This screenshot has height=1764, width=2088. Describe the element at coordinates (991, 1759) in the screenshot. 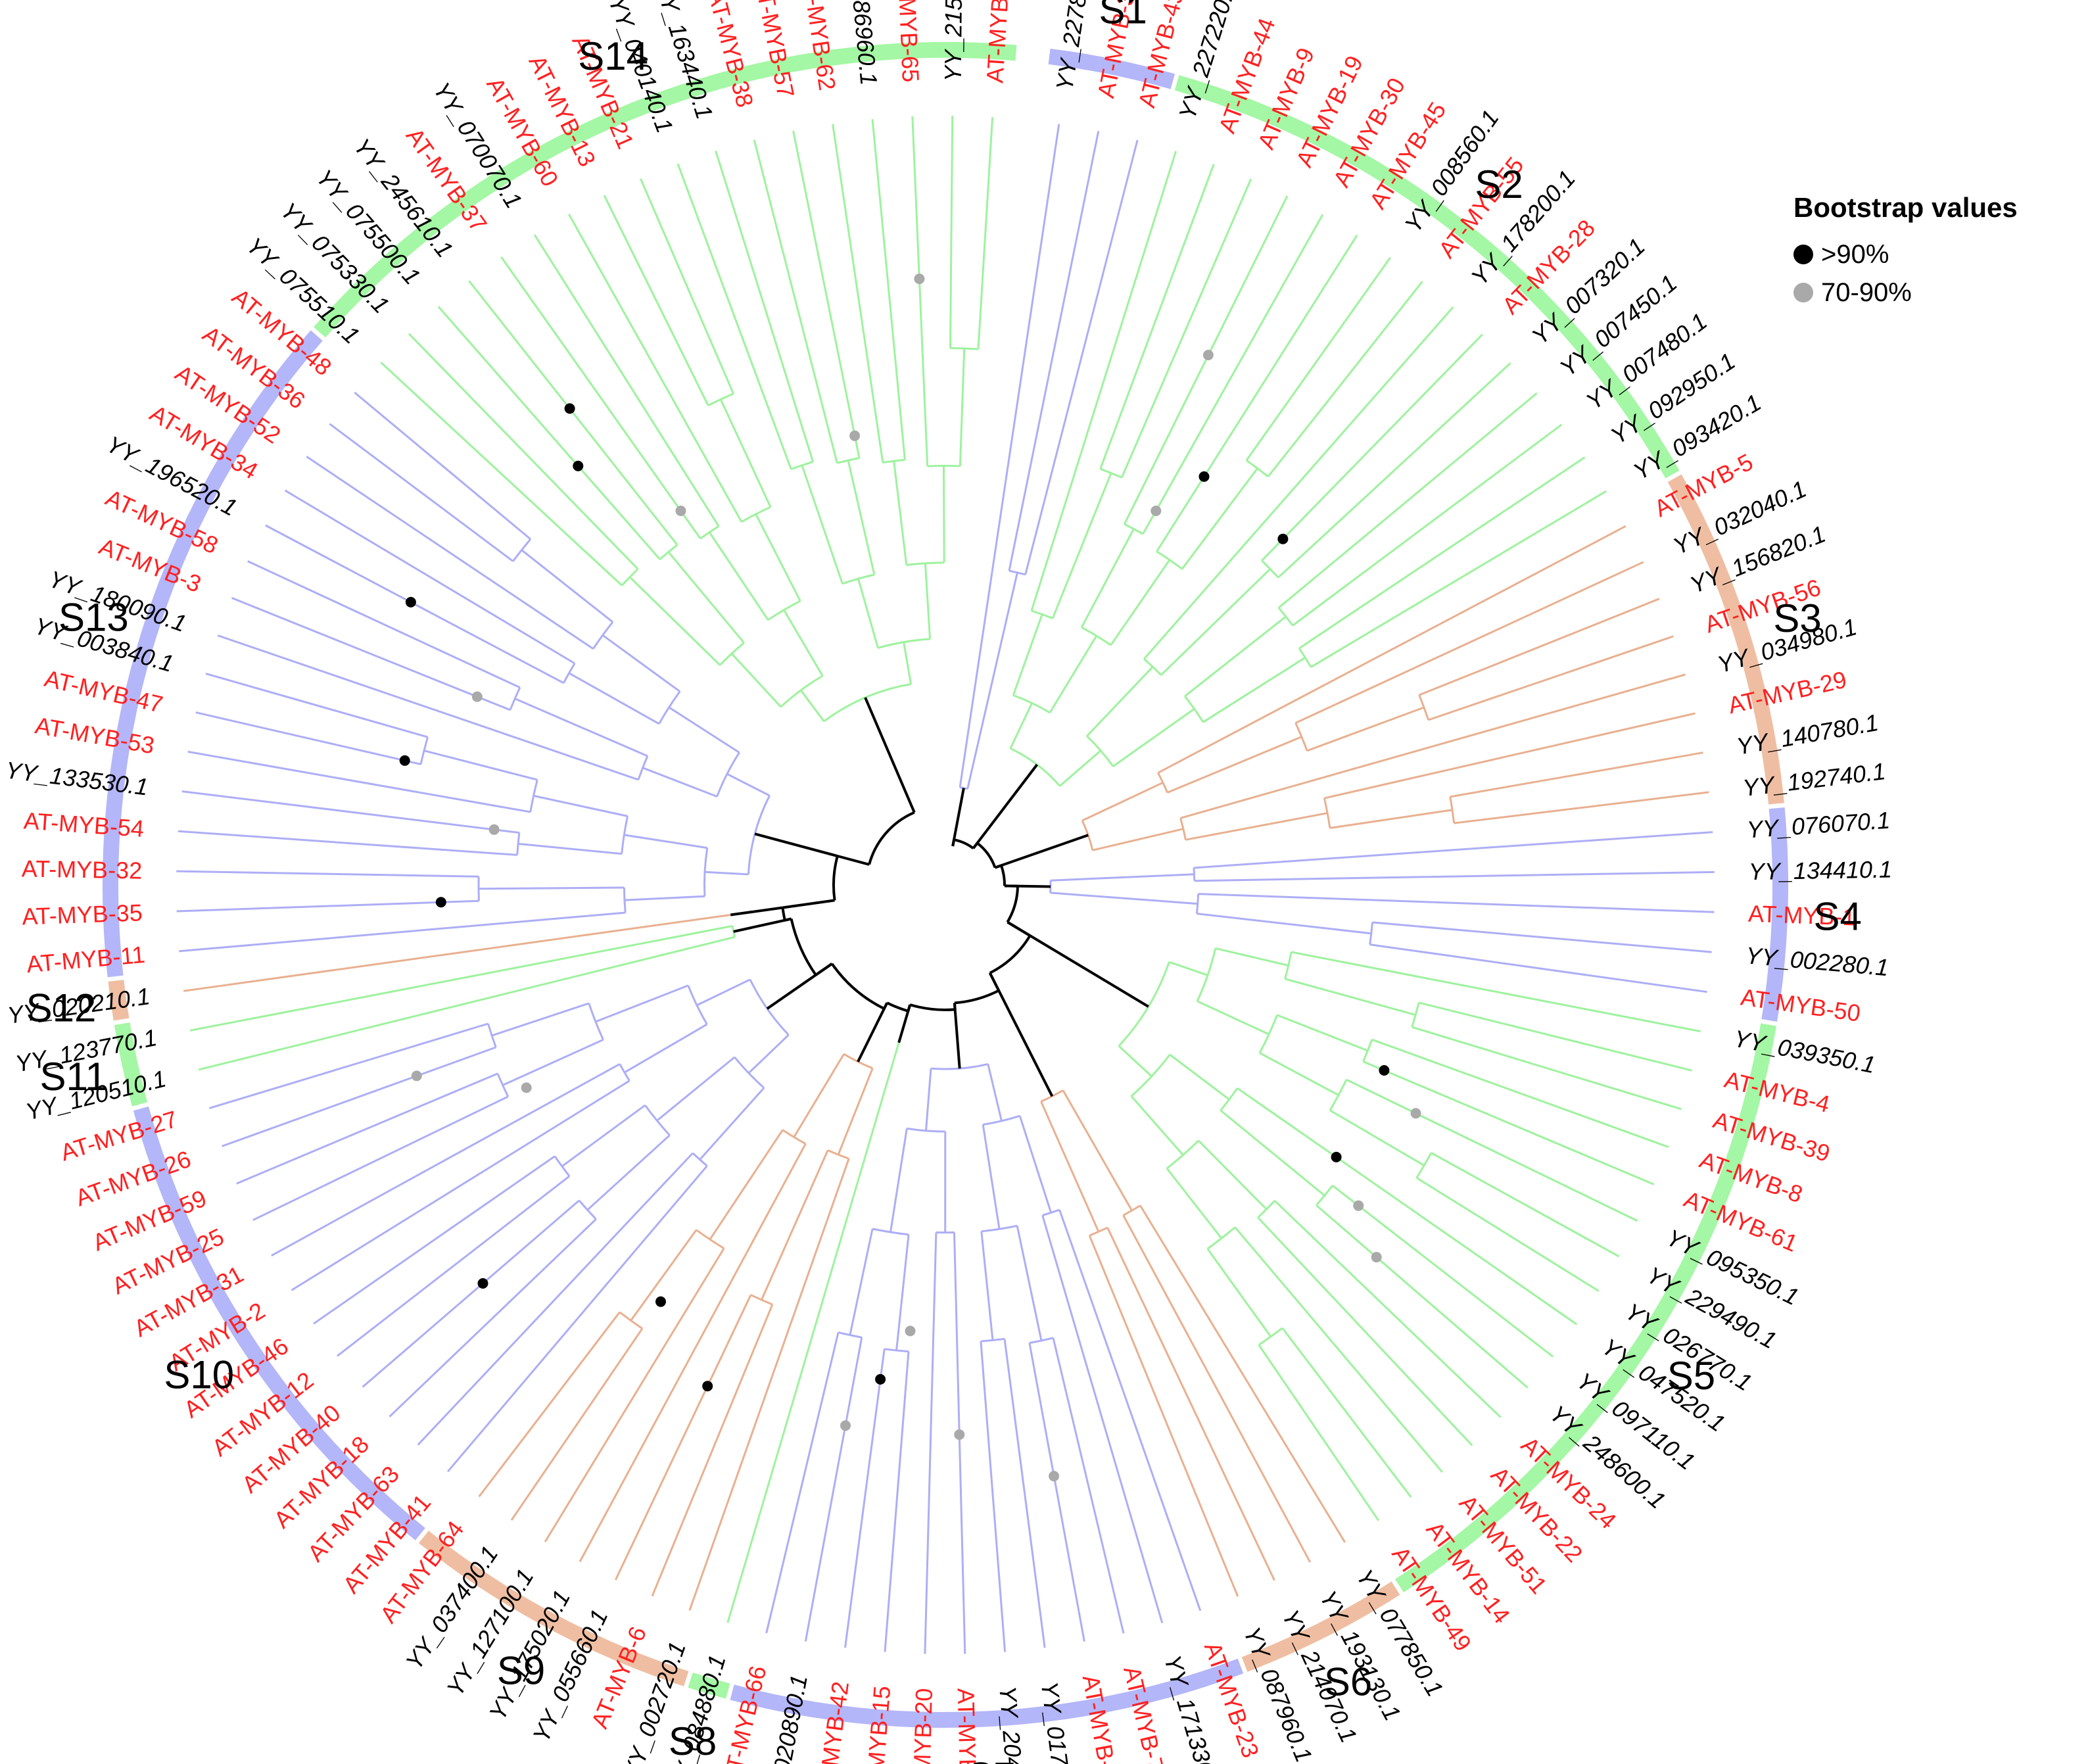

I see `subgroup-label: S7` at that location.